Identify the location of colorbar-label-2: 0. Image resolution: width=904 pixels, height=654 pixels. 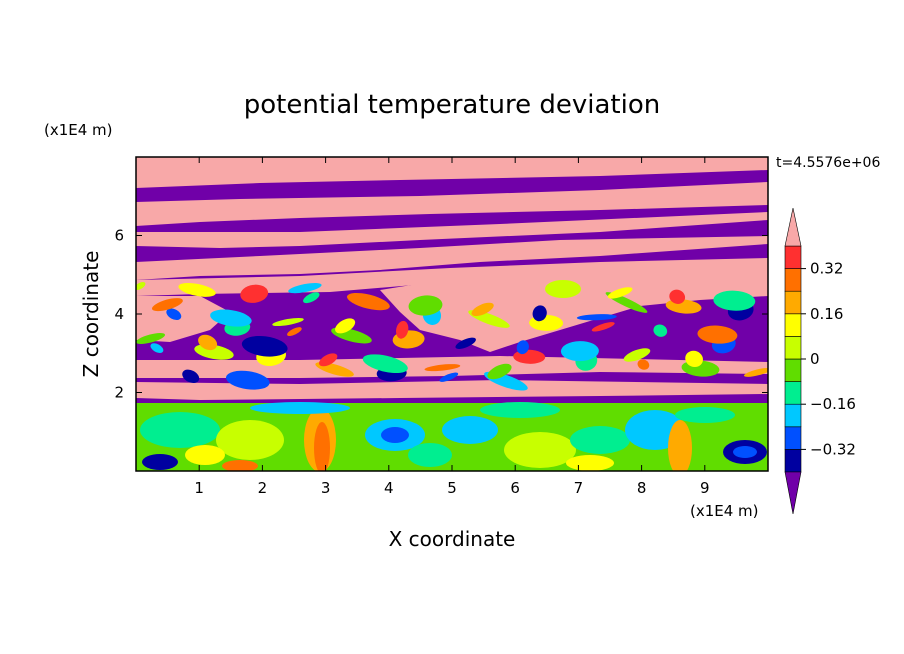
(815, 359).